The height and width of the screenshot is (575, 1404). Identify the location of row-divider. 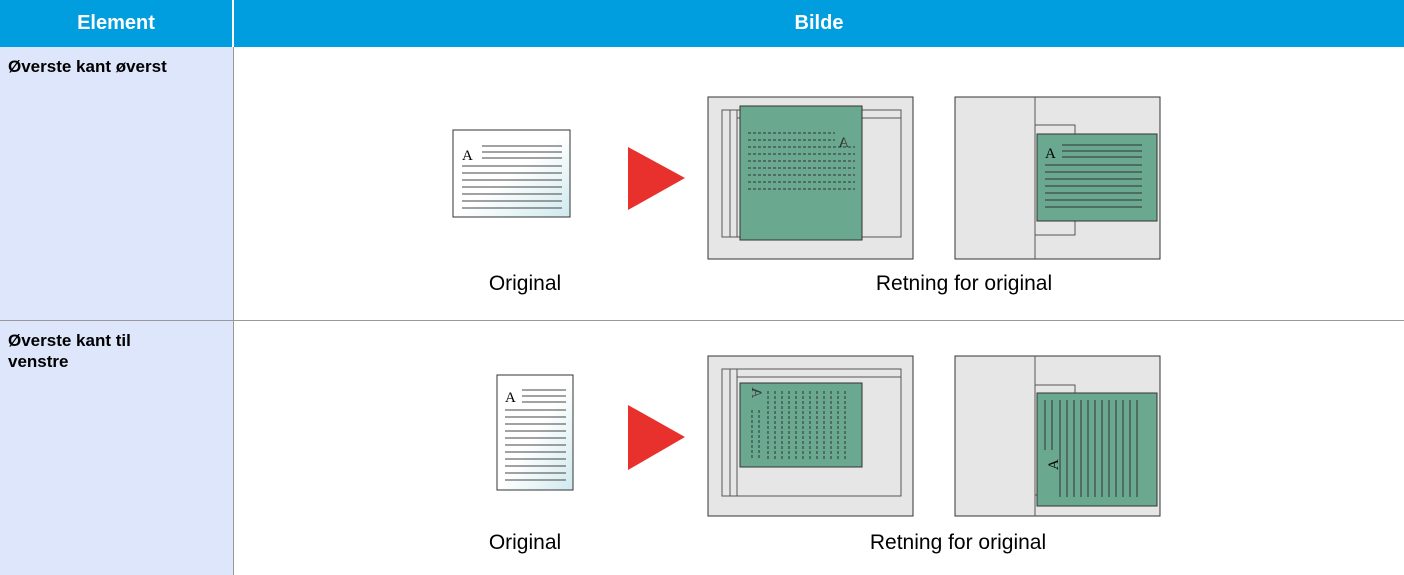
(702, 320).